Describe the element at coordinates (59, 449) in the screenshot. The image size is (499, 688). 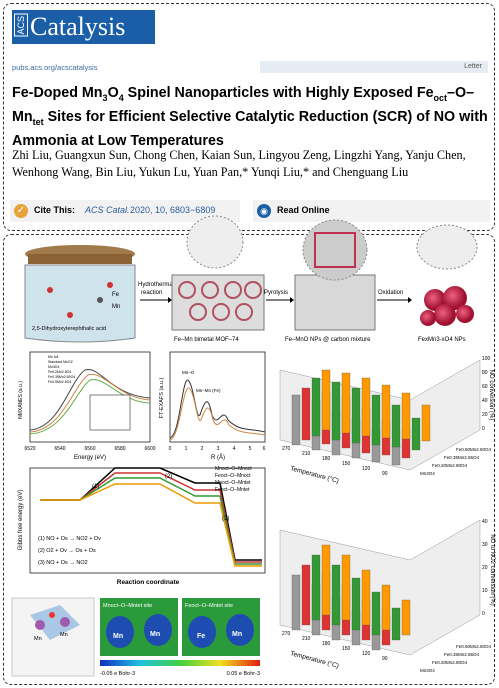
I see `tick: 6540` at that location.